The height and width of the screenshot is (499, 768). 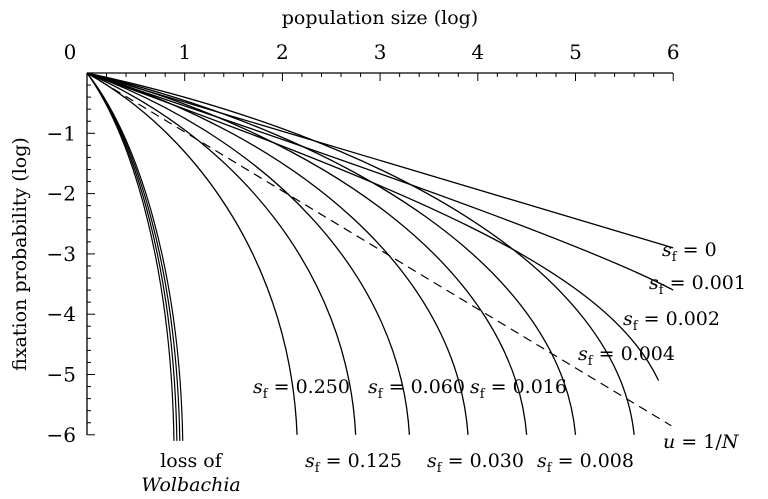 I want to click on curve-label: sf = 0.001, so click(x=697, y=285).